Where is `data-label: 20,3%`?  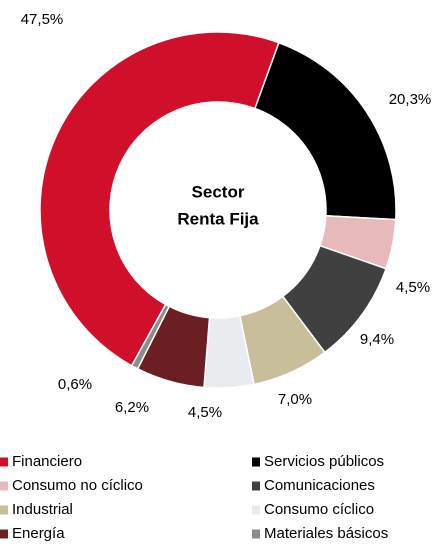 data-label: 20,3% is located at coordinates (410, 99).